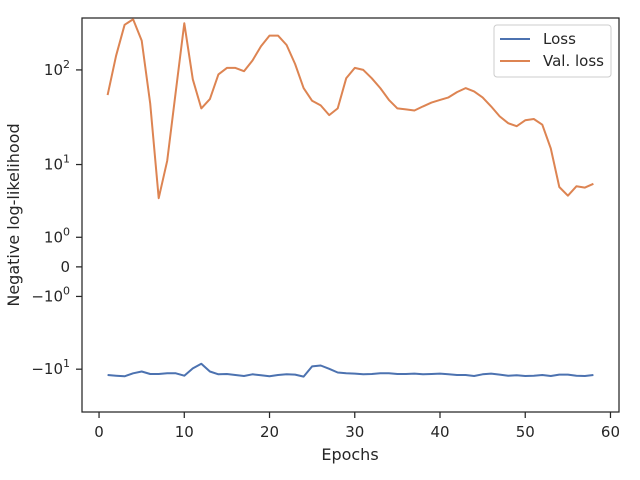 The width and height of the screenshot is (640, 480). Describe the element at coordinates (65, 267) in the screenshot. I see `y-tick-label: 0` at that location.